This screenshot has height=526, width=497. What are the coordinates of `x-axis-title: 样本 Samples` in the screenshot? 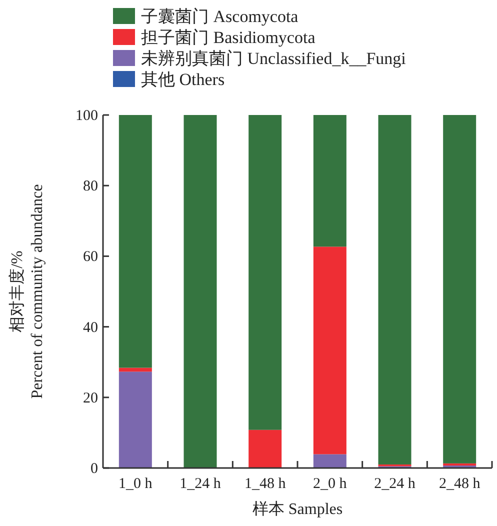 It's located at (297, 509).